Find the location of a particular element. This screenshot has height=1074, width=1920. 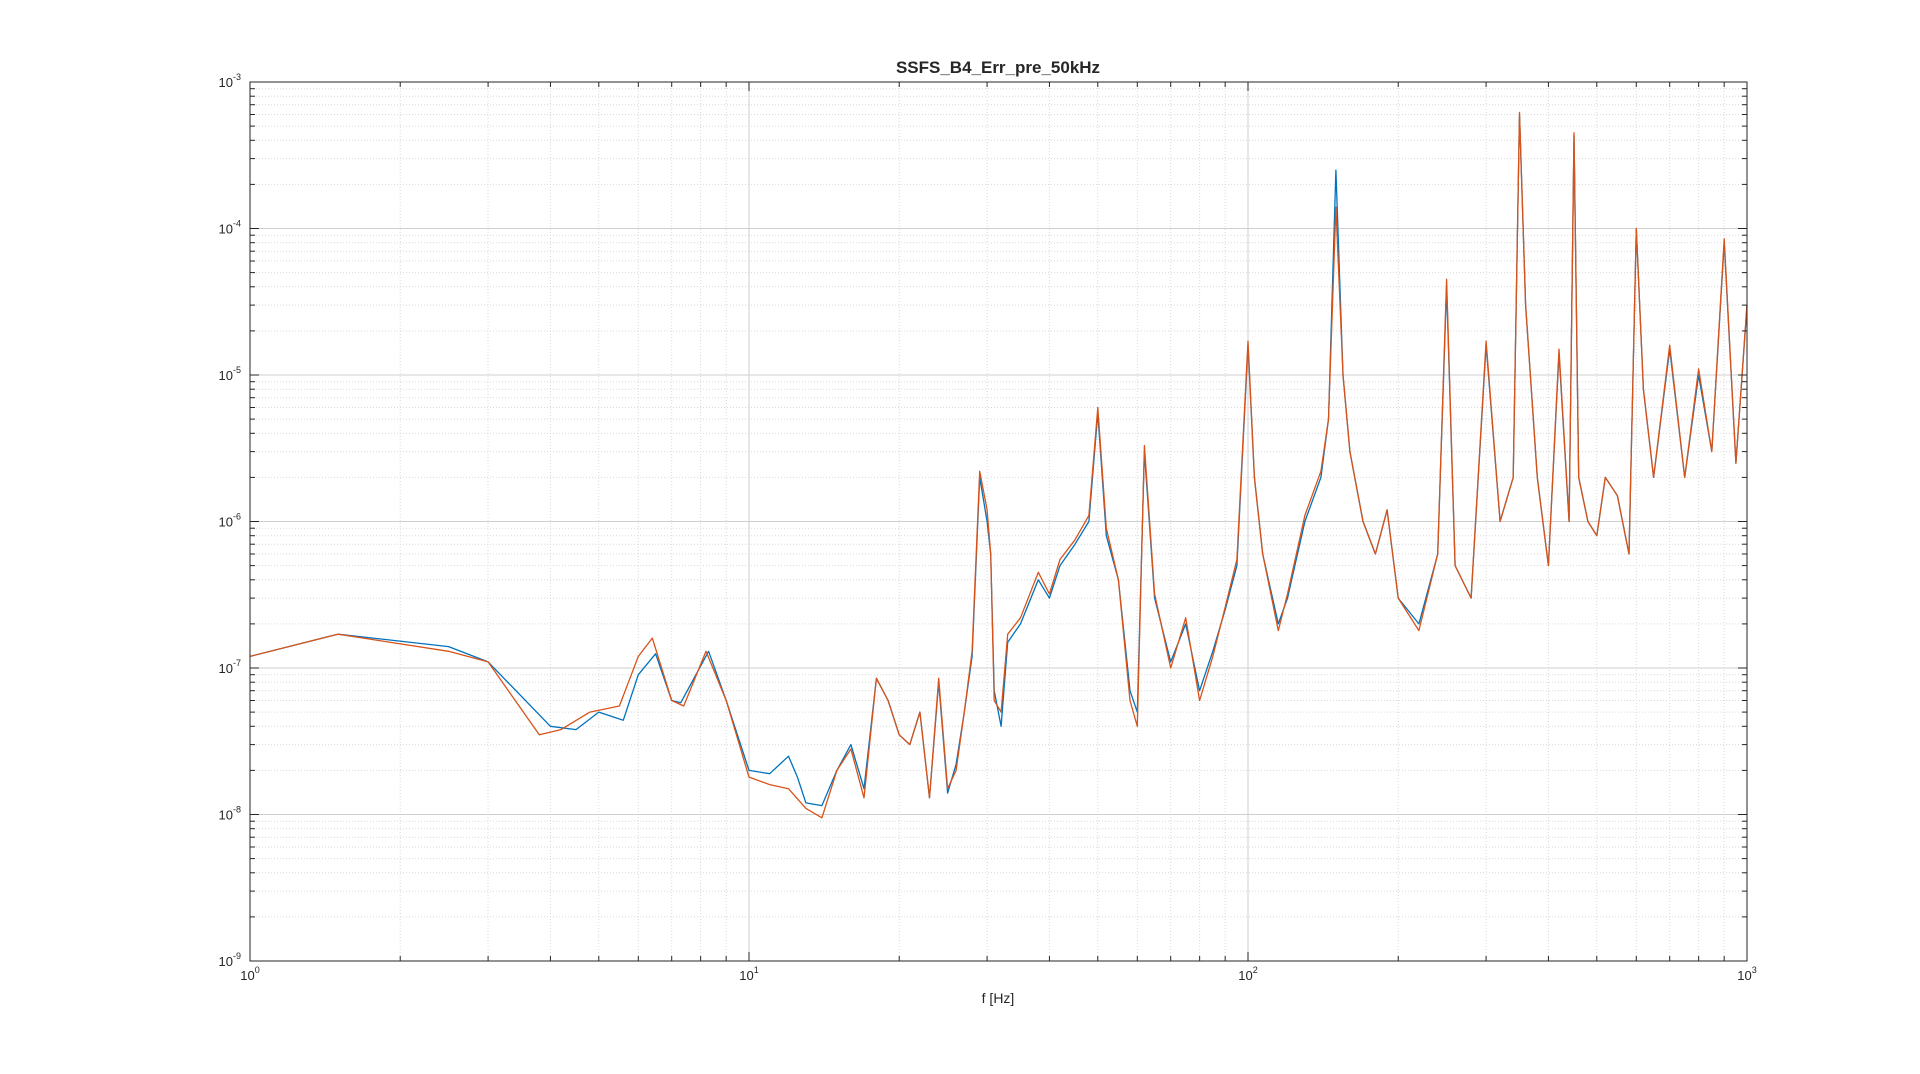

y-tick-label: 10⁻⁴ is located at coordinates (230, 228).